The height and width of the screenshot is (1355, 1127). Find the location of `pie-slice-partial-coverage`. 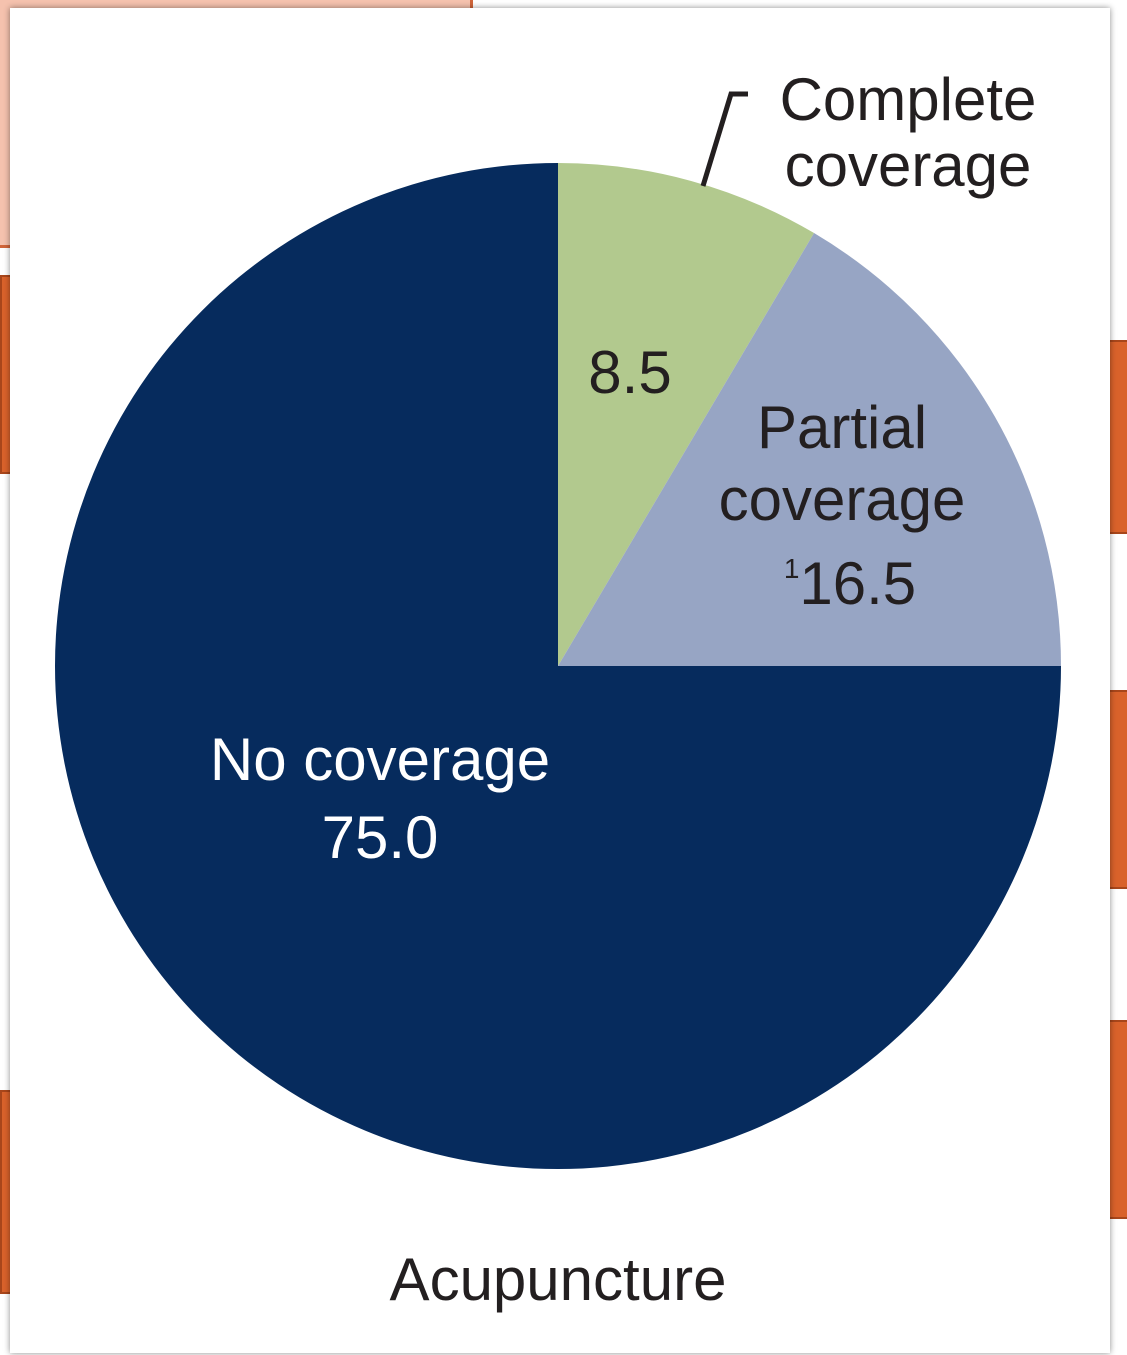

pie-slice-partial-coverage is located at coordinates (809, 449).